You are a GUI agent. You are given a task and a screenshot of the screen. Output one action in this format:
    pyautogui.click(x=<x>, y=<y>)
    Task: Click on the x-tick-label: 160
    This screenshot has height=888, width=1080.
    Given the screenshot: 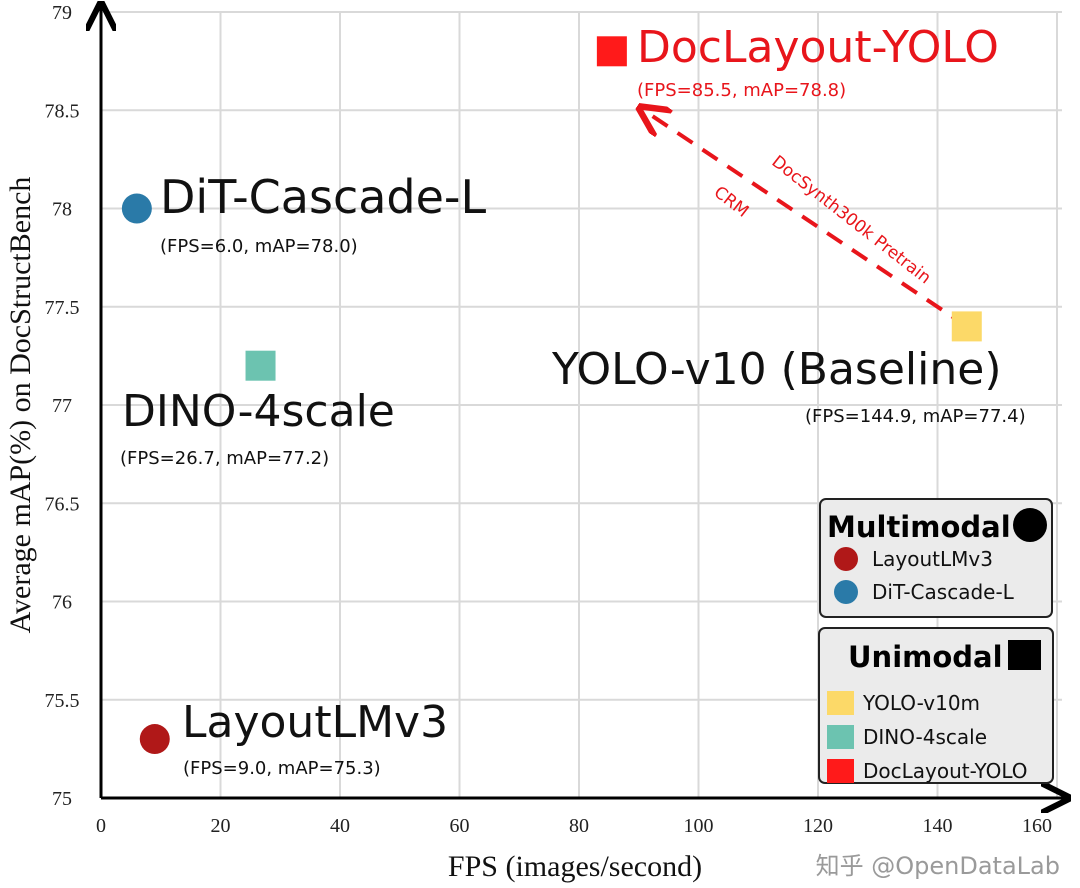 What is the action you would take?
    pyautogui.click(x=1037, y=826)
    